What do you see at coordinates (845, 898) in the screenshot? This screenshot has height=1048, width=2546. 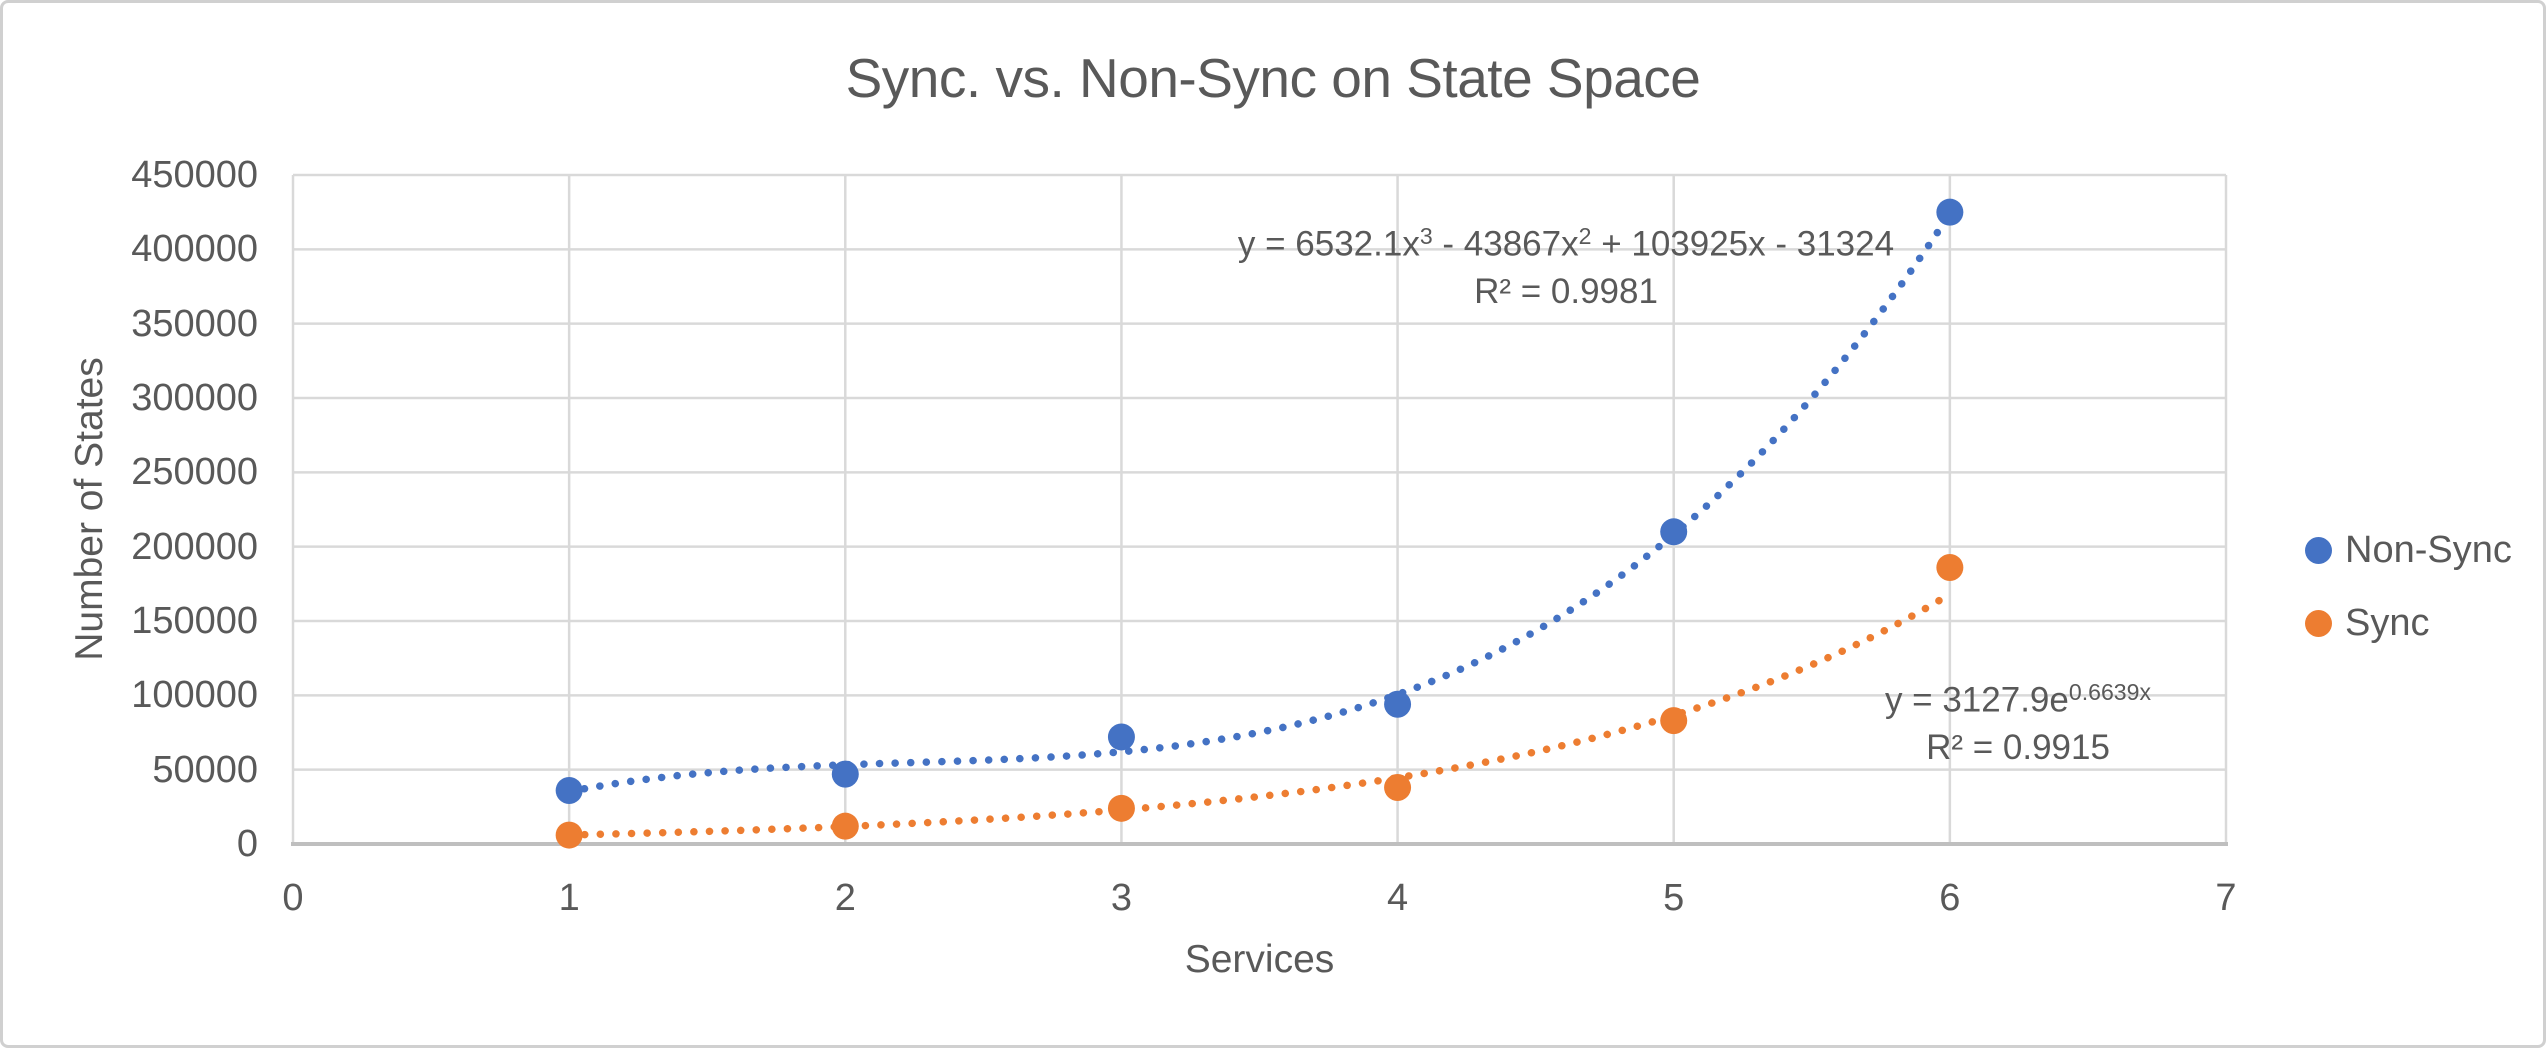 I see `x-tick-label-2: 2` at bounding box center [845, 898].